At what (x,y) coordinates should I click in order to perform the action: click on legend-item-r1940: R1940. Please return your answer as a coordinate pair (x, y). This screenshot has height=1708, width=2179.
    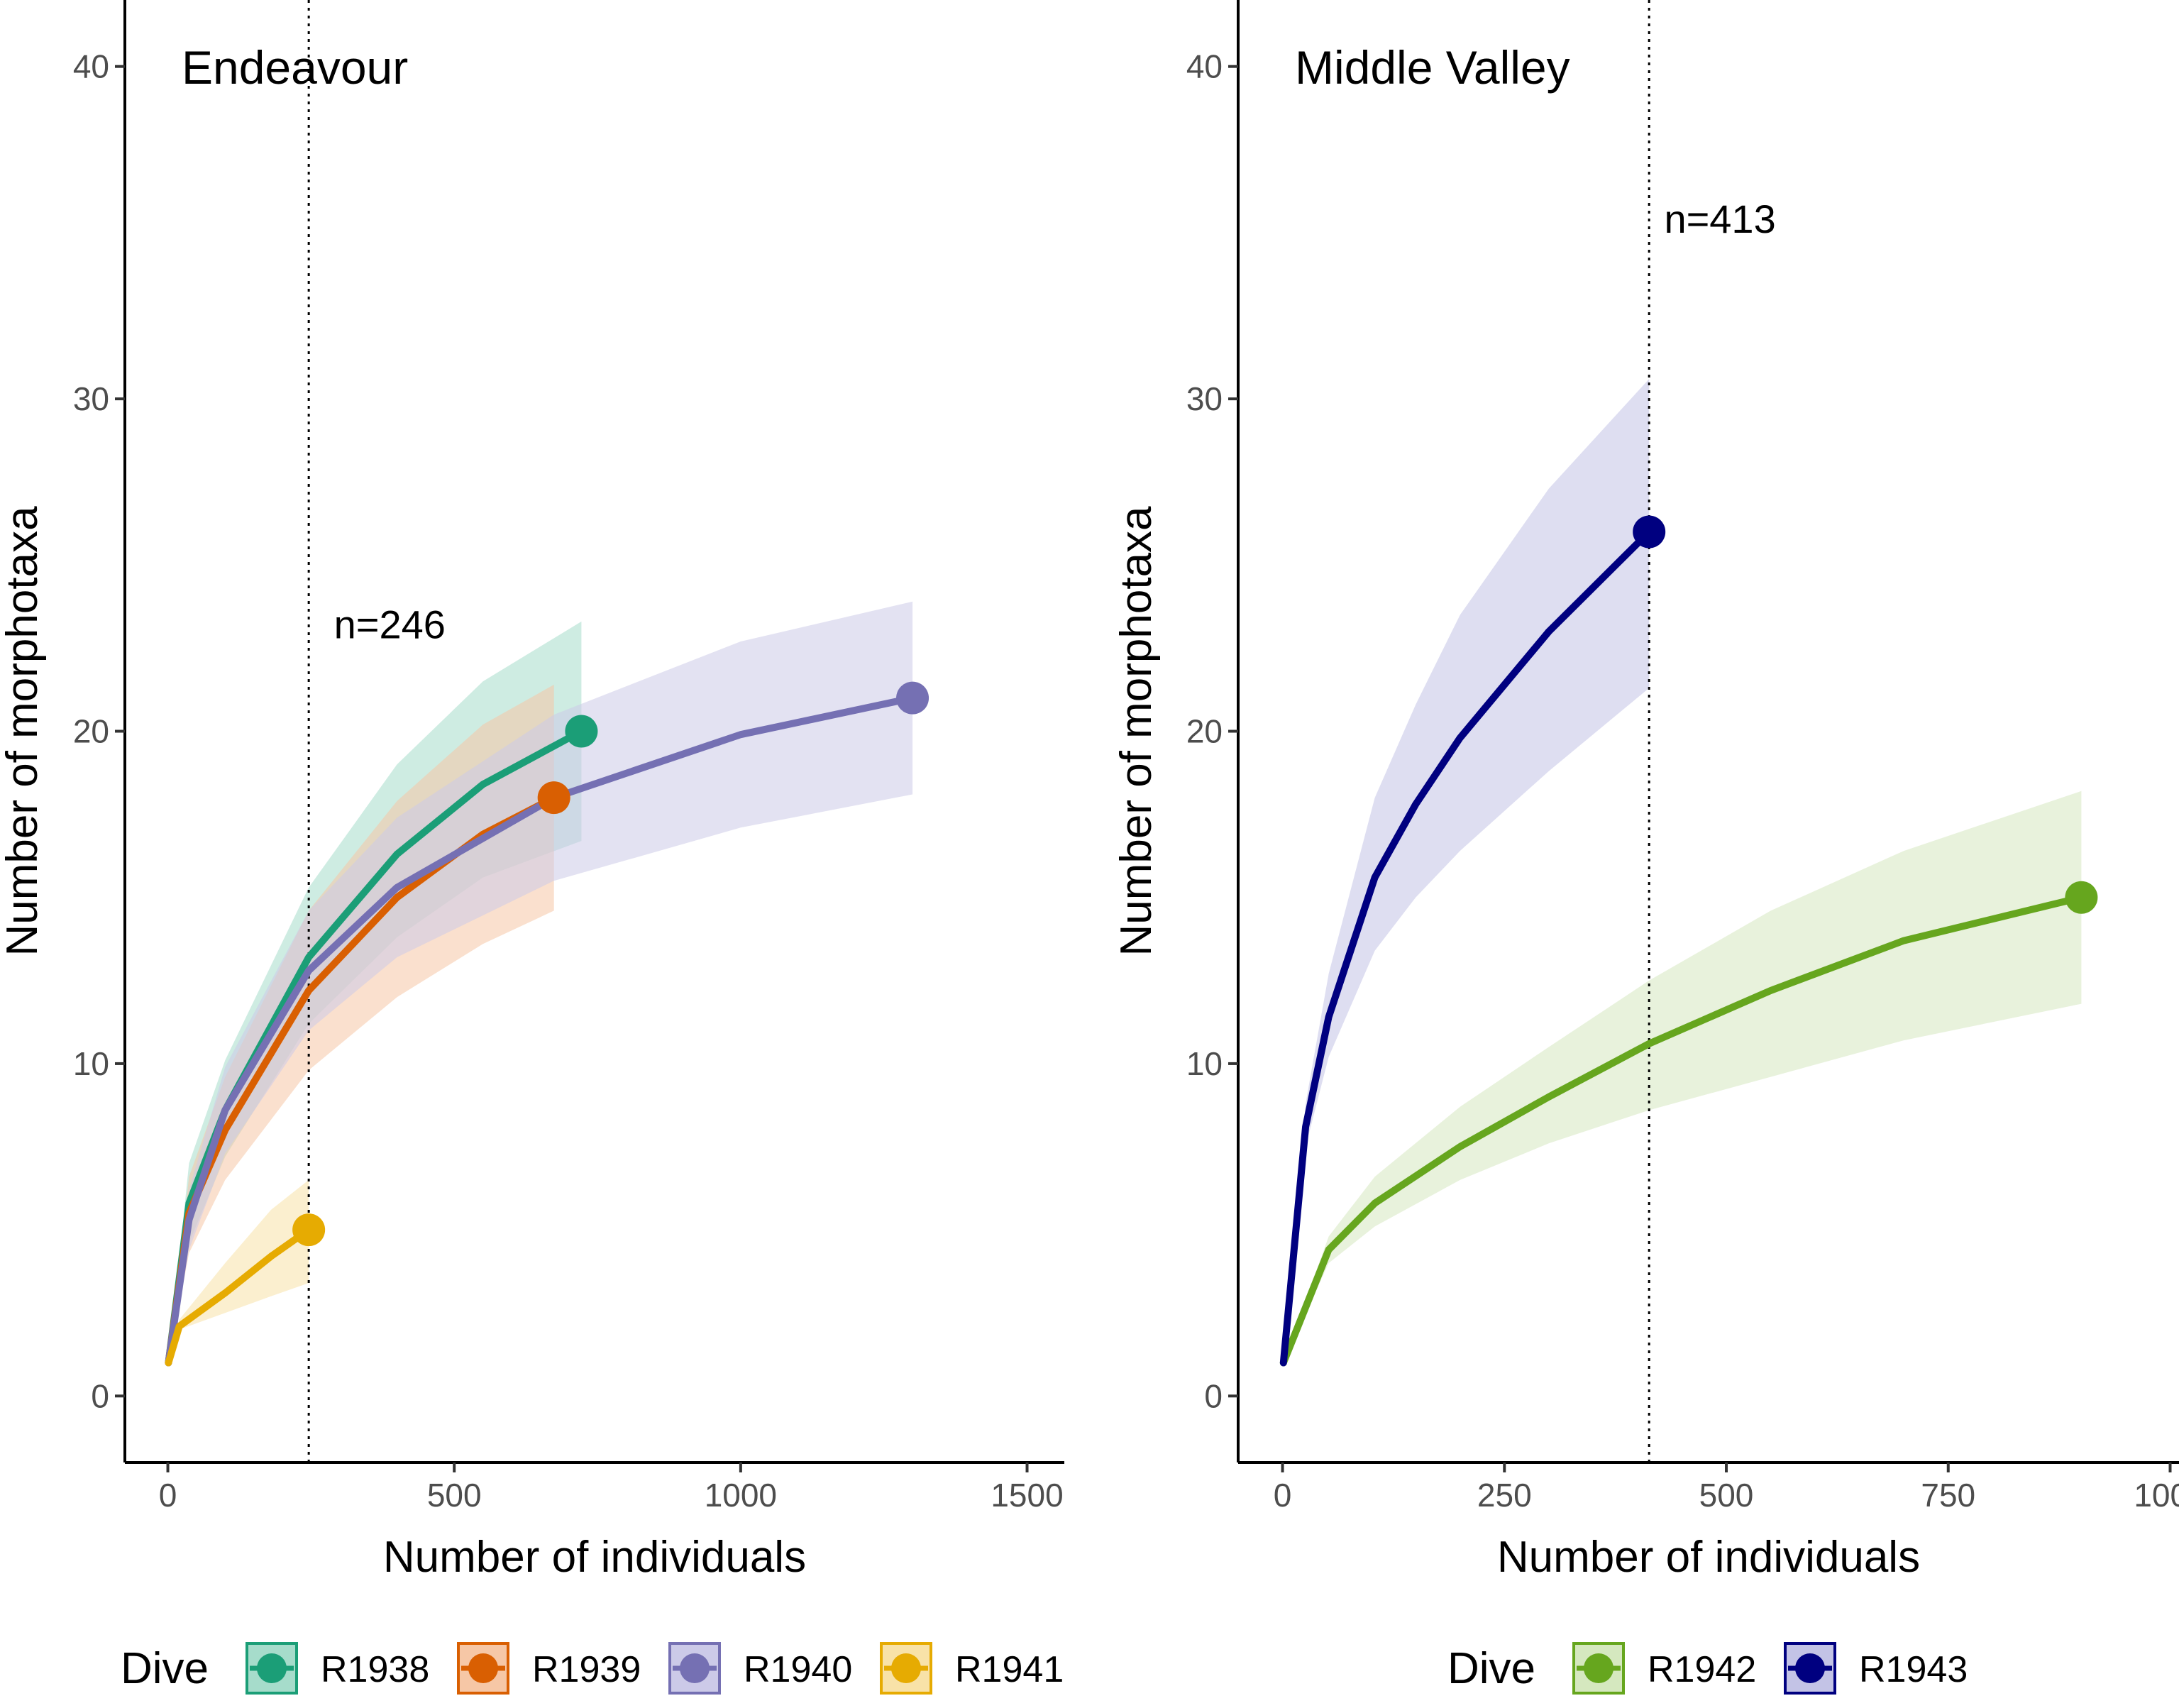
    Looking at the image, I should click on (760, 1668).